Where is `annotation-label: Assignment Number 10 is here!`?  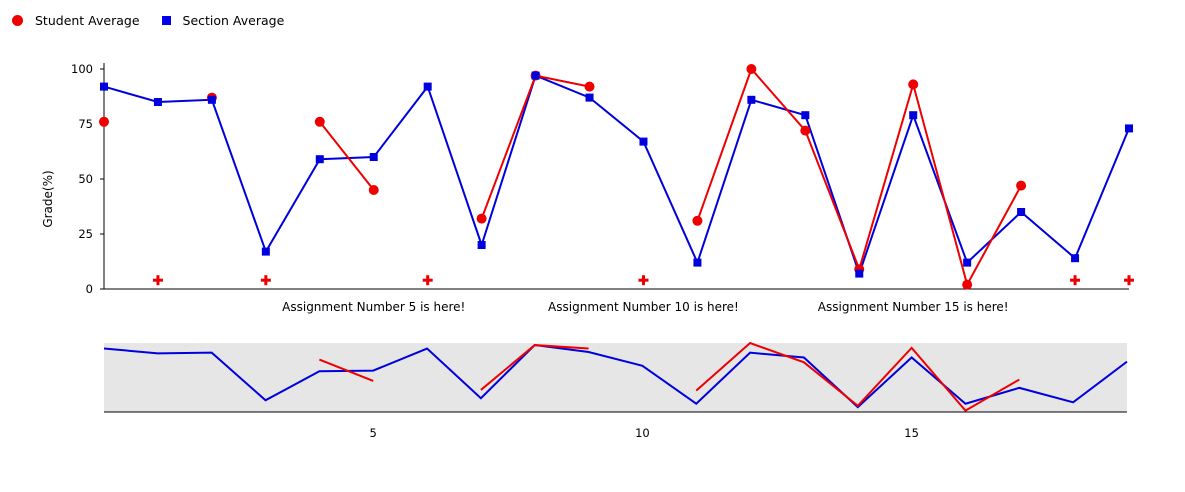 annotation-label: Assignment Number 10 is here! is located at coordinates (643, 307).